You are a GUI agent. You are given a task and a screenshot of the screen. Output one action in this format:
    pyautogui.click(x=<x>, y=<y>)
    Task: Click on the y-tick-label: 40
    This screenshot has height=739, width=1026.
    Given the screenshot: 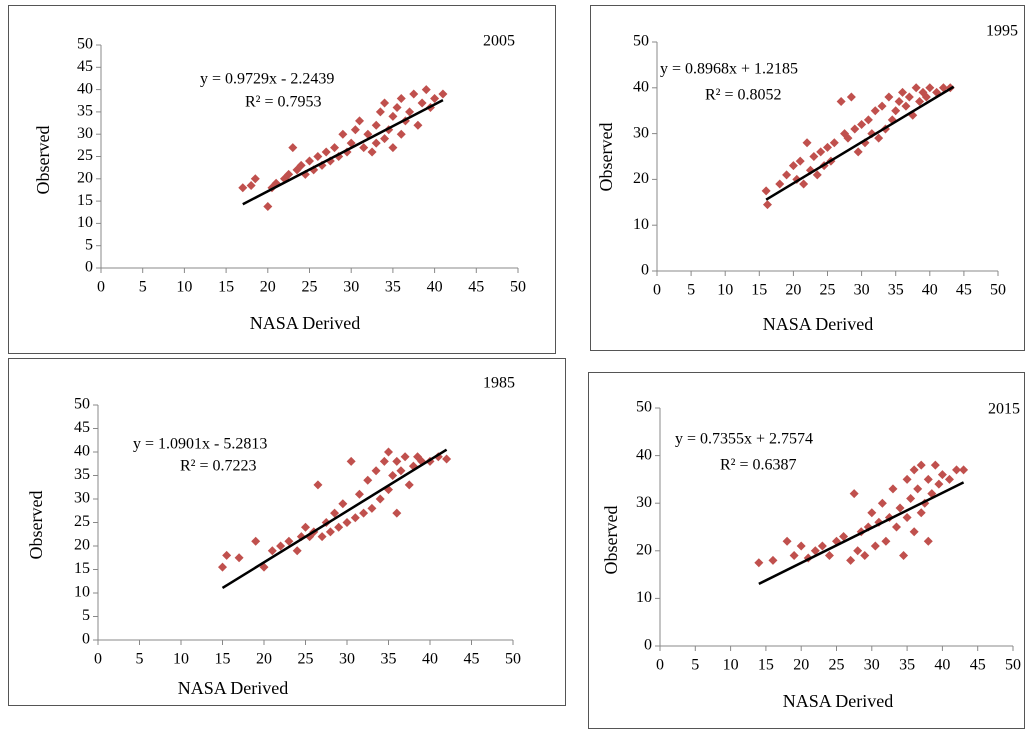 What is the action you would take?
    pyautogui.click(x=82, y=451)
    